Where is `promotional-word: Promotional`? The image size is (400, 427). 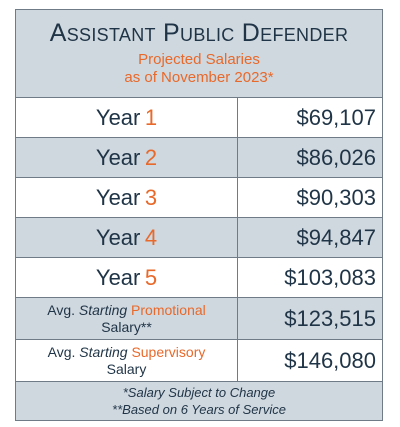
promotional-word: Promotional is located at coordinates (168, 309).